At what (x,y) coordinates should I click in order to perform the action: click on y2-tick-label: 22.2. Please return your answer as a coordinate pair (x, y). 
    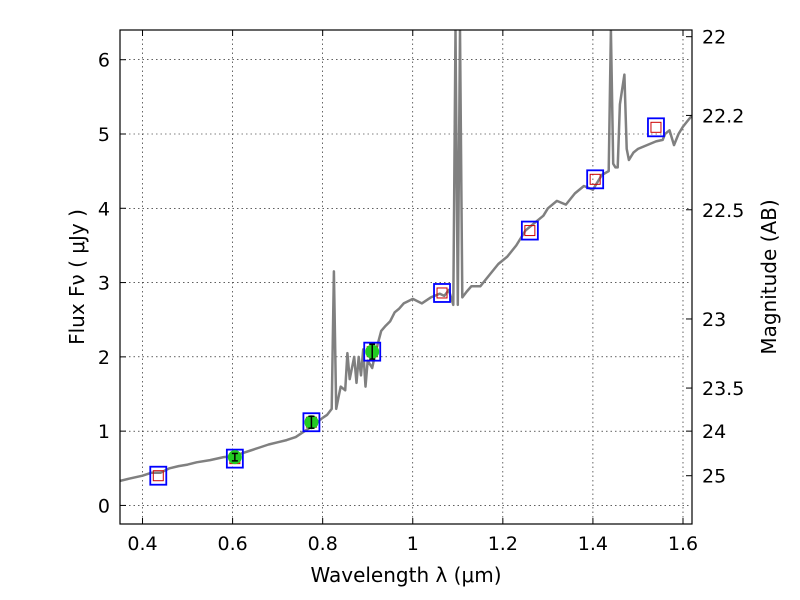
    Looking at the image, I should click on (723, 116).